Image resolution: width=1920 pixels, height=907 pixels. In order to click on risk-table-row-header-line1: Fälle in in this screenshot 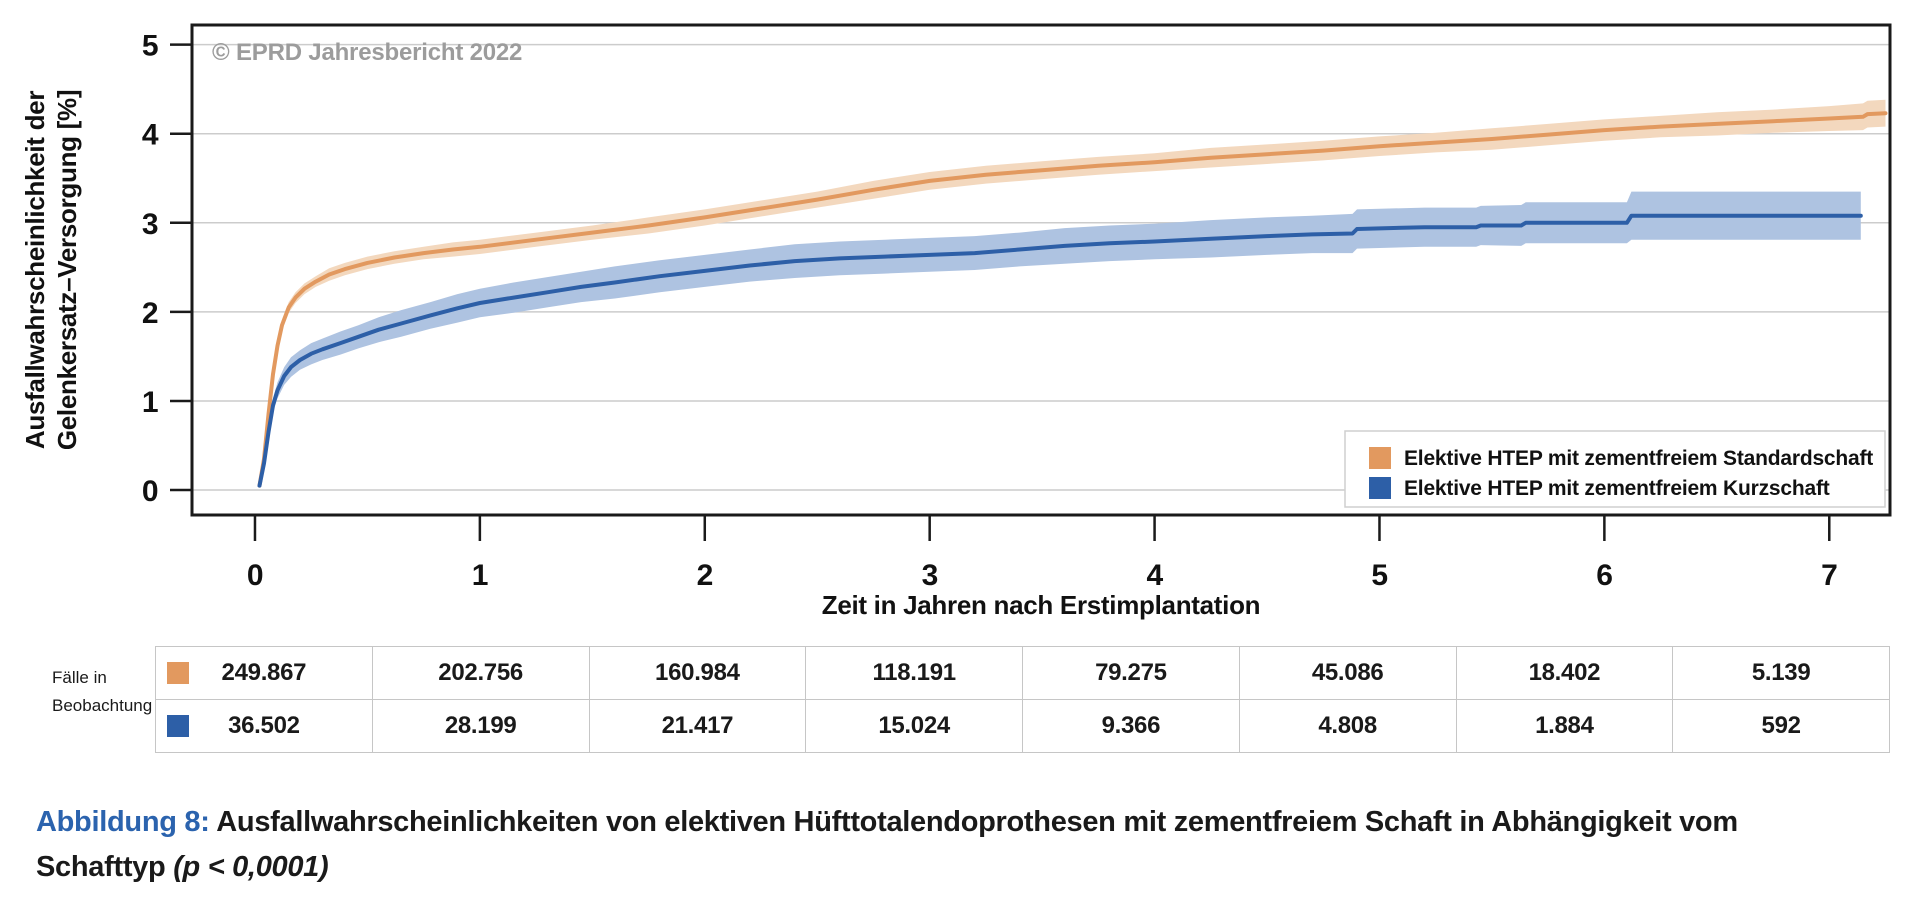, I will do `click(79, 677)`.